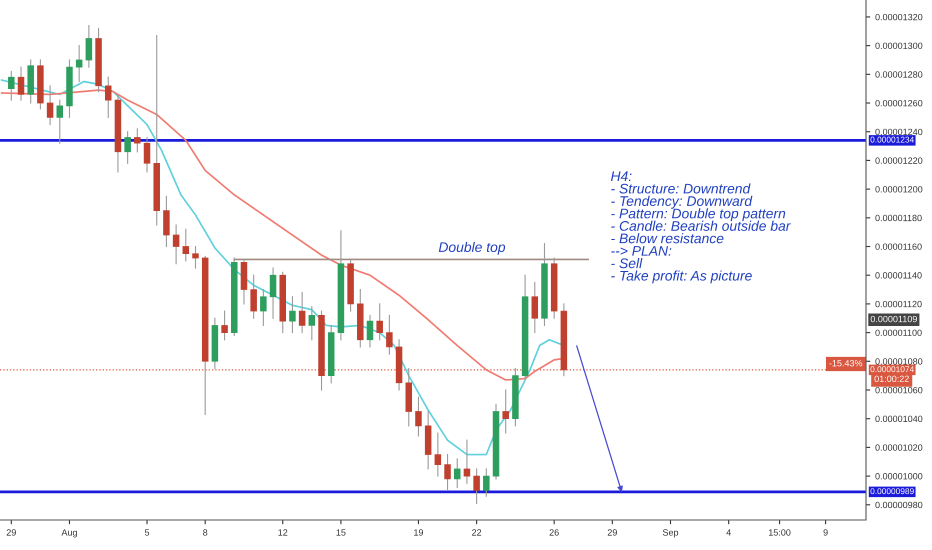  What do you see at coordinates (898, 189) in the screenshot?
I see `y-tick-label: 0.00001200` at bounding box center [898, 189].